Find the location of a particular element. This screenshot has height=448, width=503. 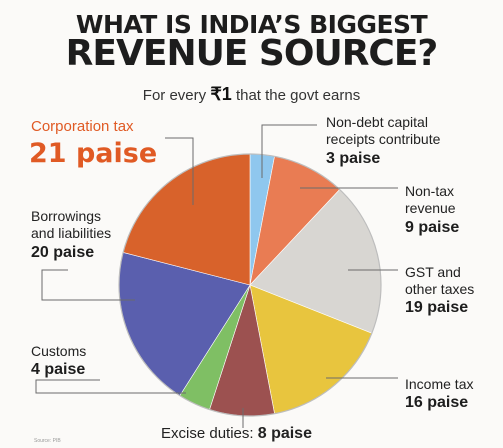

excise-name: Excise duties: is located at coordinates (207, 433).